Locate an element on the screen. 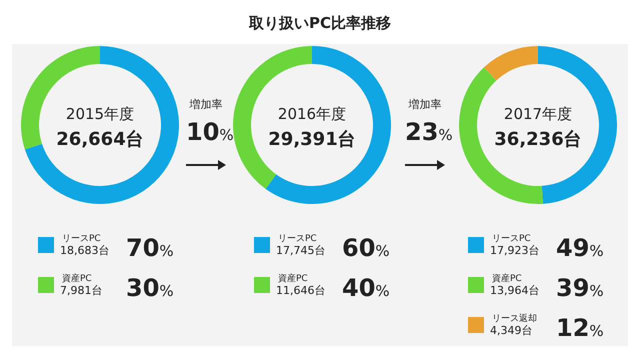 The image size is (640, 350). text: 23% is located at coordinates (429, 132).